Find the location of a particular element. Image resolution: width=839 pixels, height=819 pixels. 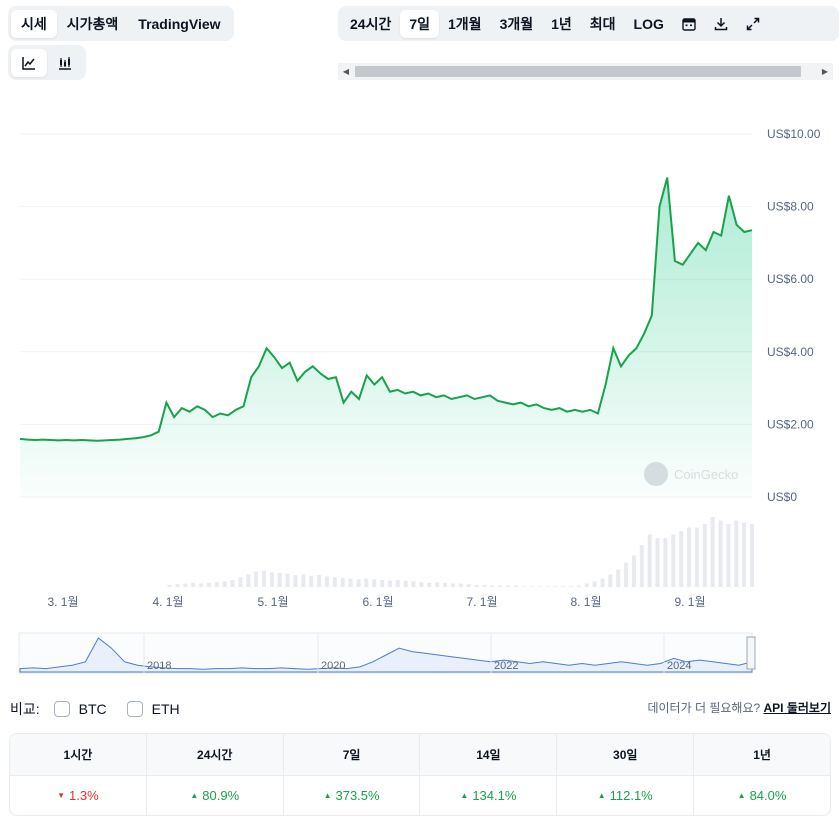

download-icon is located at coordinates (721, 23).